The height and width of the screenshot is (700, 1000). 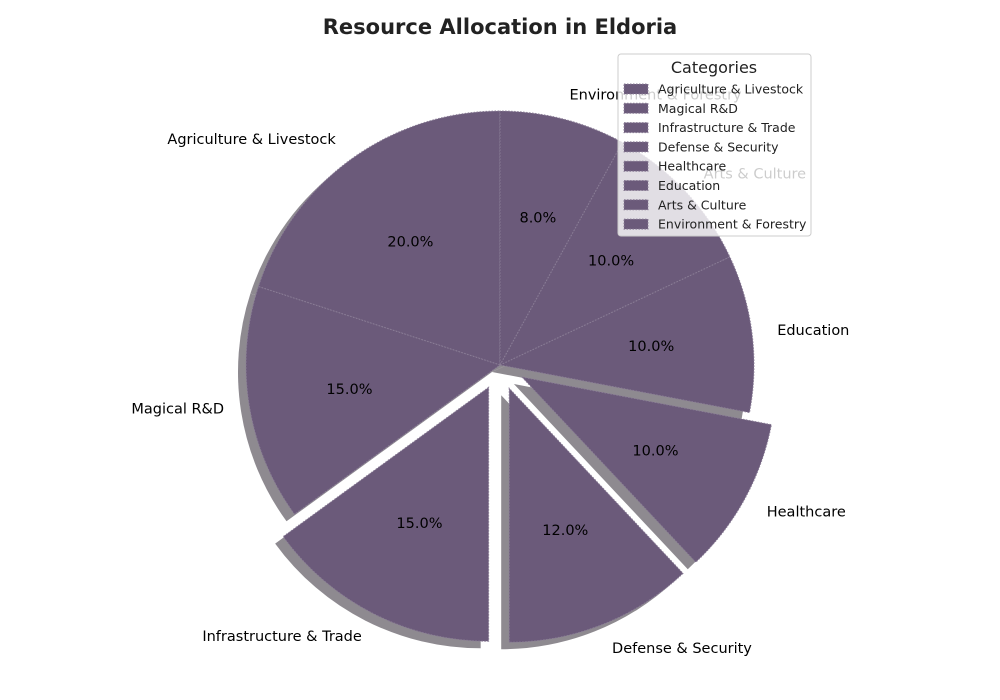 What do you see at coordinates (251, 140) in the screenshot?
I see `slice-label-agriculture-and-livestock: Agriculture & Livestock` at bounding box center [251, 140].